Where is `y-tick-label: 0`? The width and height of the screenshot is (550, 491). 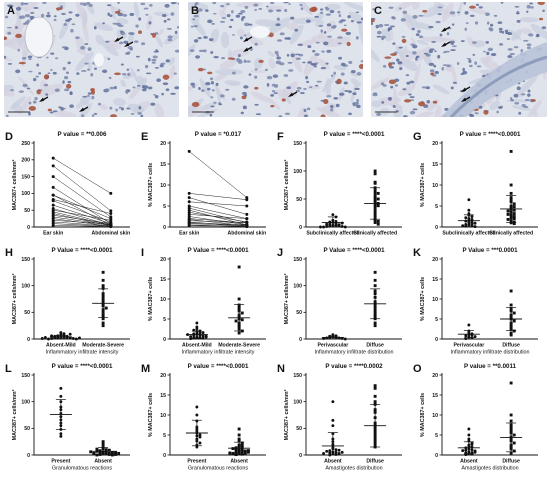
y-tick-label: 0 is located at coordinates (436, 340).